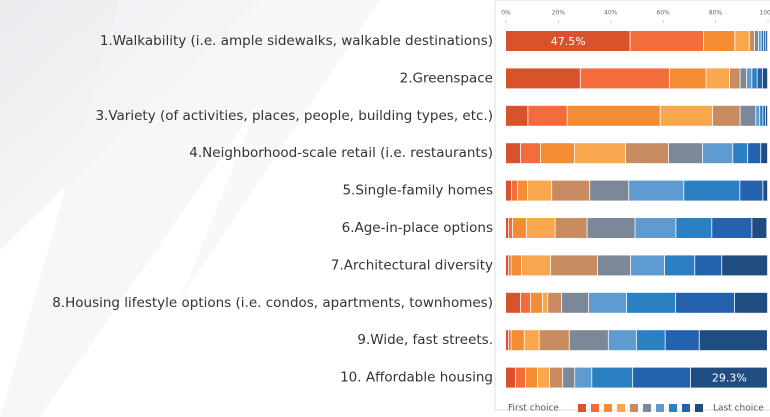  I want to click on x-tick-label: 60%, so click(664, 13).